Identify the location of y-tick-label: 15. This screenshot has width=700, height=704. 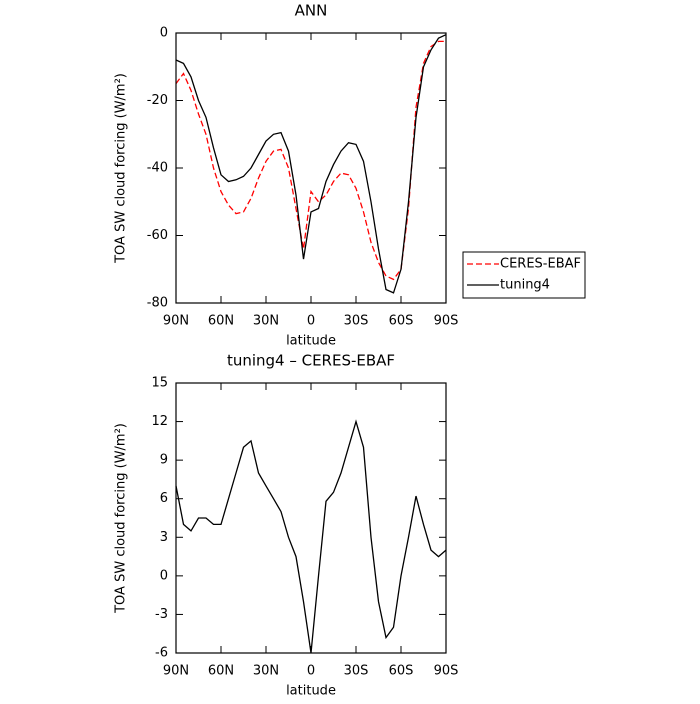
(159, 383).